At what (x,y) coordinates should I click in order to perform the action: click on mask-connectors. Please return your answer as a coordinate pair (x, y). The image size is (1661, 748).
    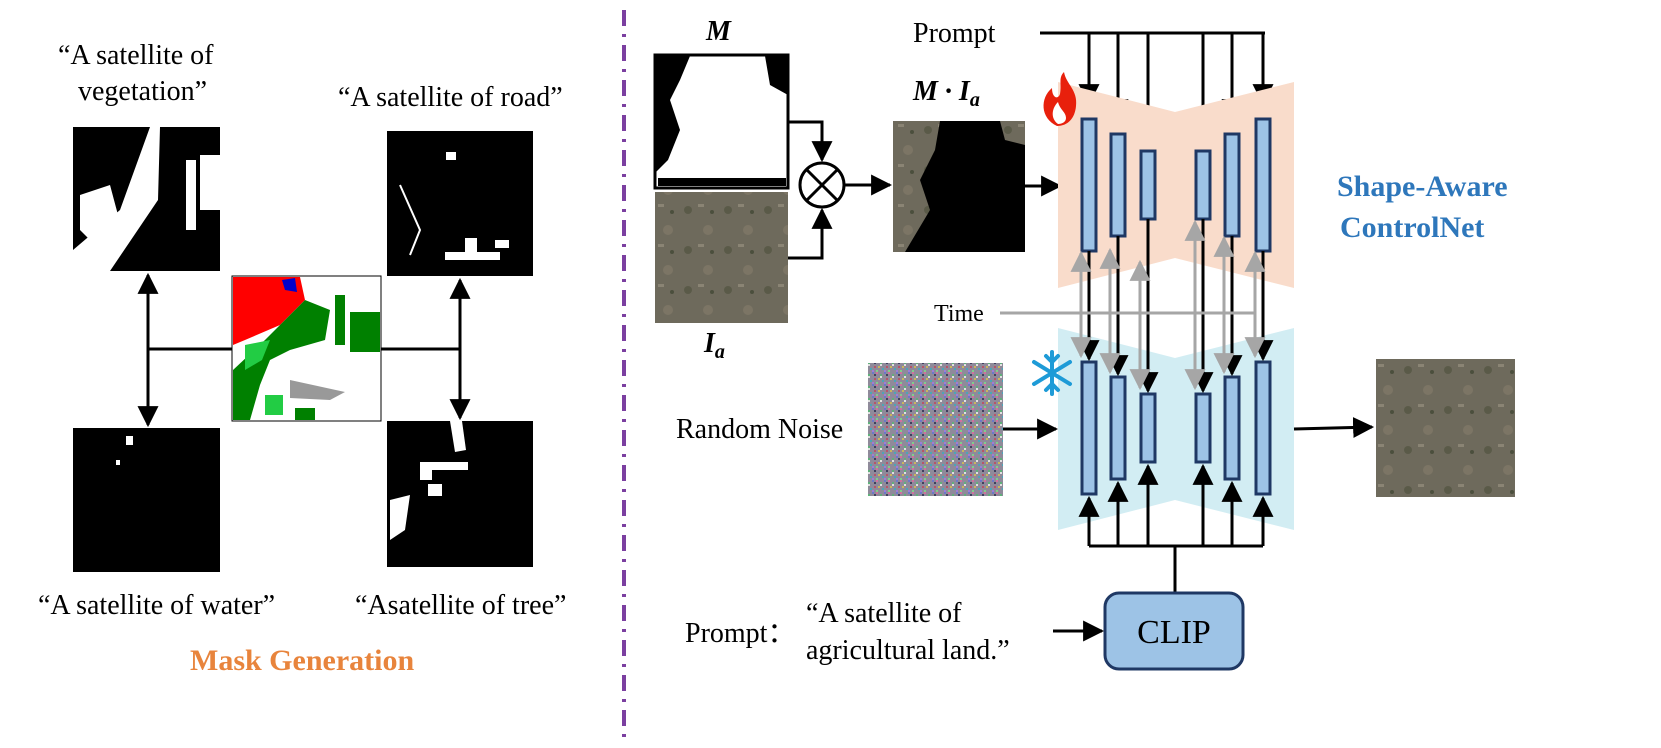
    Looking at the image, I should click on (304, 350).